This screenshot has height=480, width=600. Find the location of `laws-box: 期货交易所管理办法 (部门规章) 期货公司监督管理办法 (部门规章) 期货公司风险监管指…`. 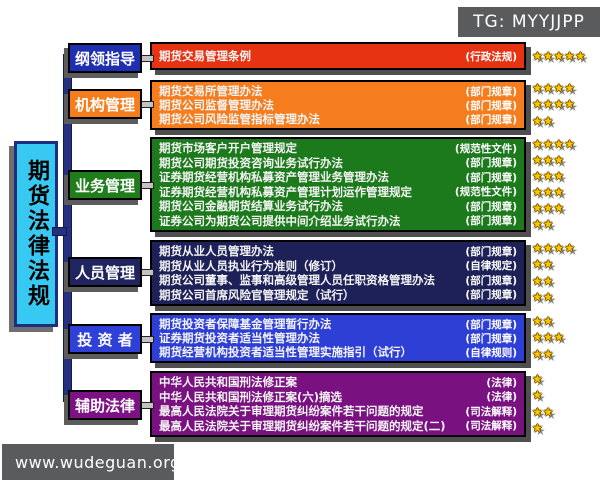

laws-box: 期货交易所管理办法 (部门规章) 期货公司监督管理办法 (部门规章) 期货公司风险监管指… is located at coordinates (338, 105).